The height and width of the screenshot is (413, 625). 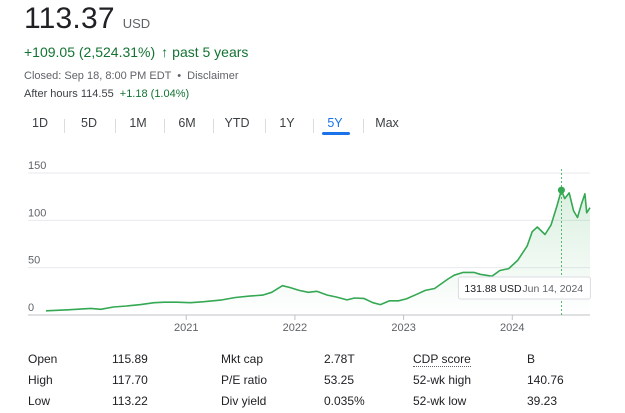 What do you see at coordinates (40, 380) in the screenshot?
I see `stat-label-high: High` at bounding box center [40, 380].